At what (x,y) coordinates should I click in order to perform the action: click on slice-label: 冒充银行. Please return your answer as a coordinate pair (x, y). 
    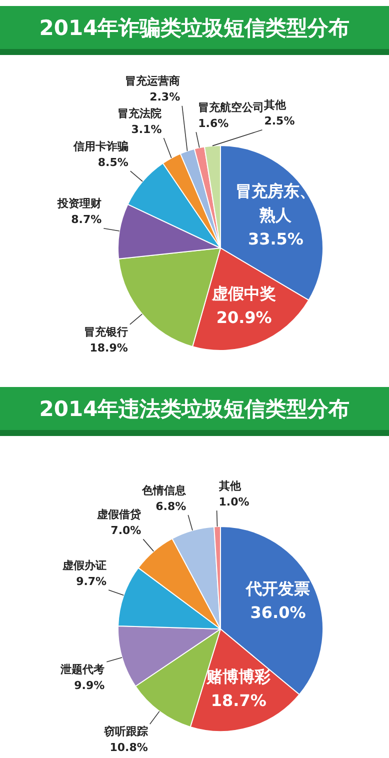
    Looking at the image, I should click on (106, 331).